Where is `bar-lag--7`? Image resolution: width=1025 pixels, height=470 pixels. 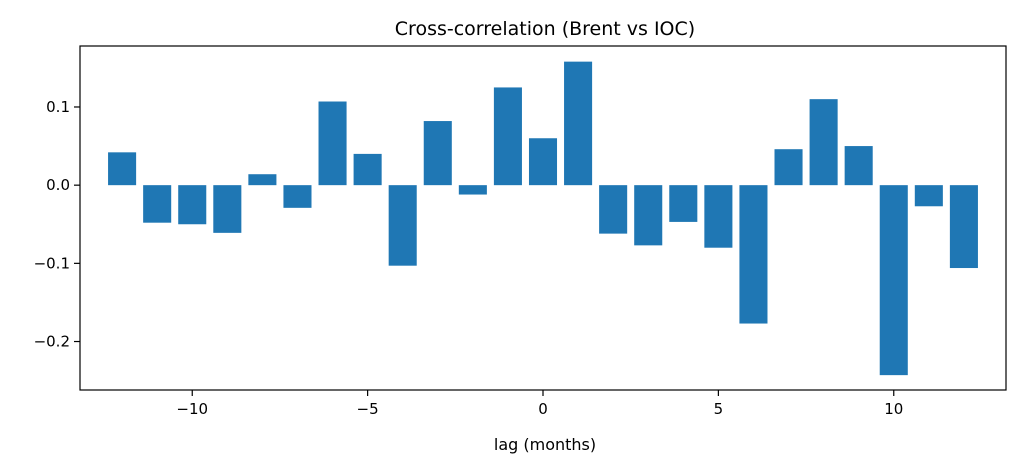
bar-lag--7 is located at coordinates (297, 196).